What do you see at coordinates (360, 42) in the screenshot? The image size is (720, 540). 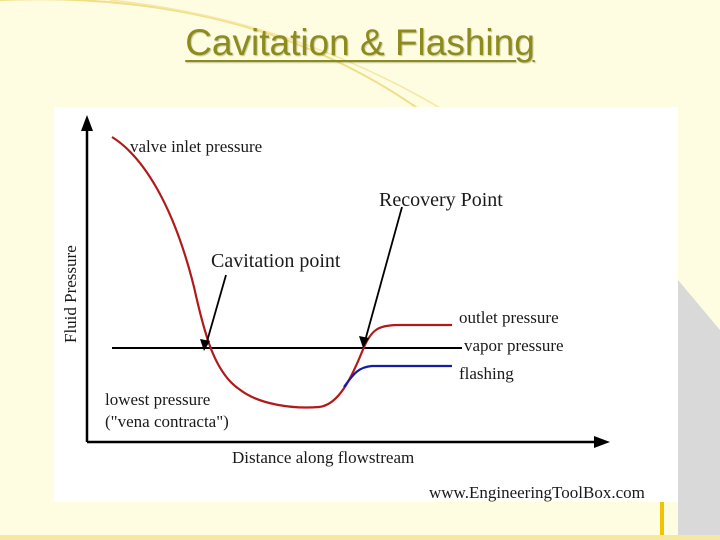 I see `slide-title: Cavitation & Flashing` at bounding box center [360, 42].